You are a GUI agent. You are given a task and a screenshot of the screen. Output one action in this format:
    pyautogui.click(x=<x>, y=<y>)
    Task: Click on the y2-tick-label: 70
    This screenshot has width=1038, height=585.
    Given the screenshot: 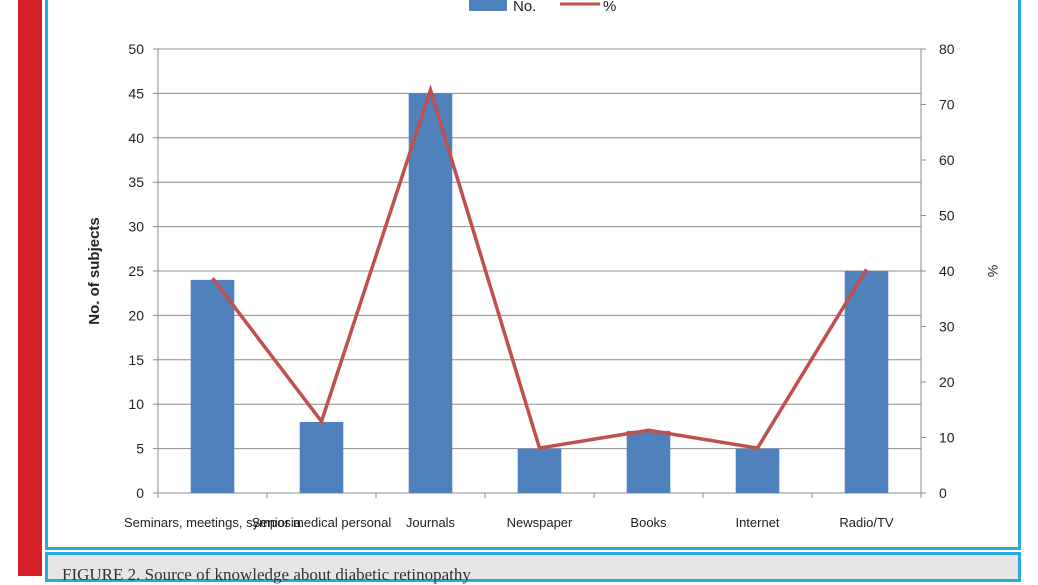 What is the action you would take?
    pyautogui.click(x=947, y=105)
    